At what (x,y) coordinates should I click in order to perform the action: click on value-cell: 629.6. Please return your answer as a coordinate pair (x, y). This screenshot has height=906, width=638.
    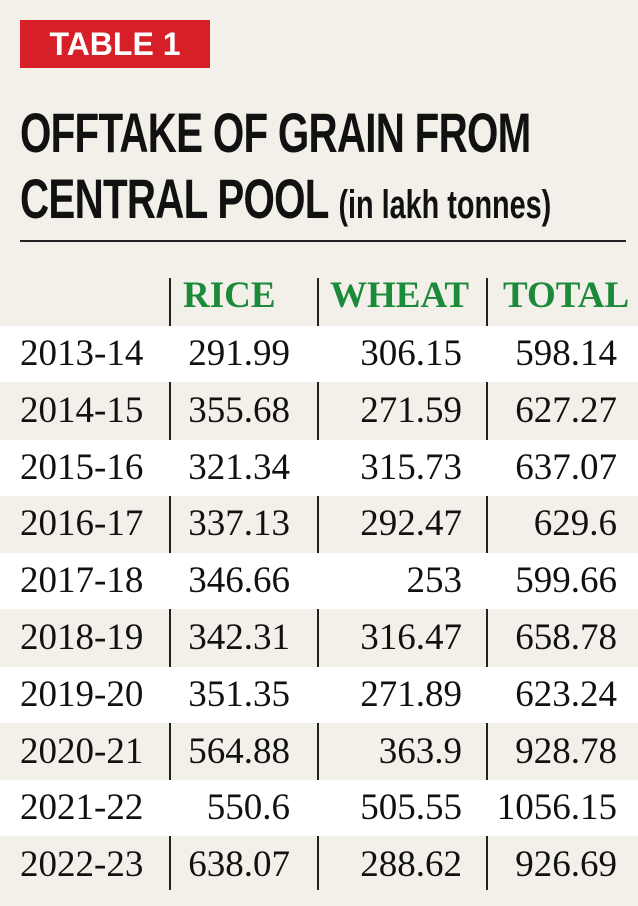
    Looking at the image, I should click on (575, 524).